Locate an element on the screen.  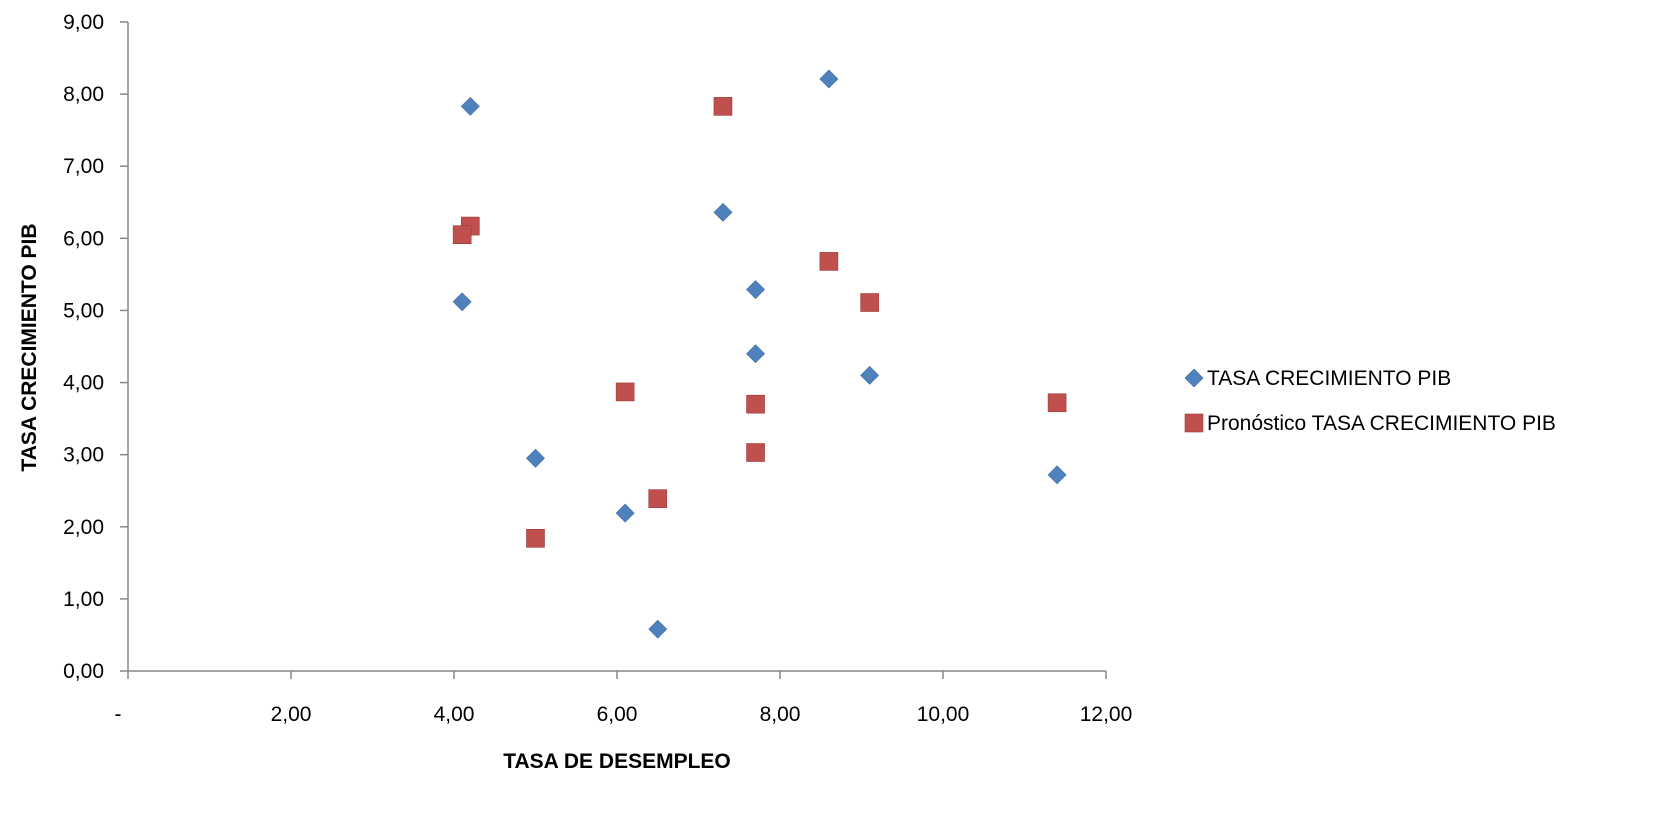
y-axis-ticks: 0,00 1,00 2,00 3,00 4,00 5,00 6,00 7,00 8,00 9,00 is located at coordinates (95, 347).